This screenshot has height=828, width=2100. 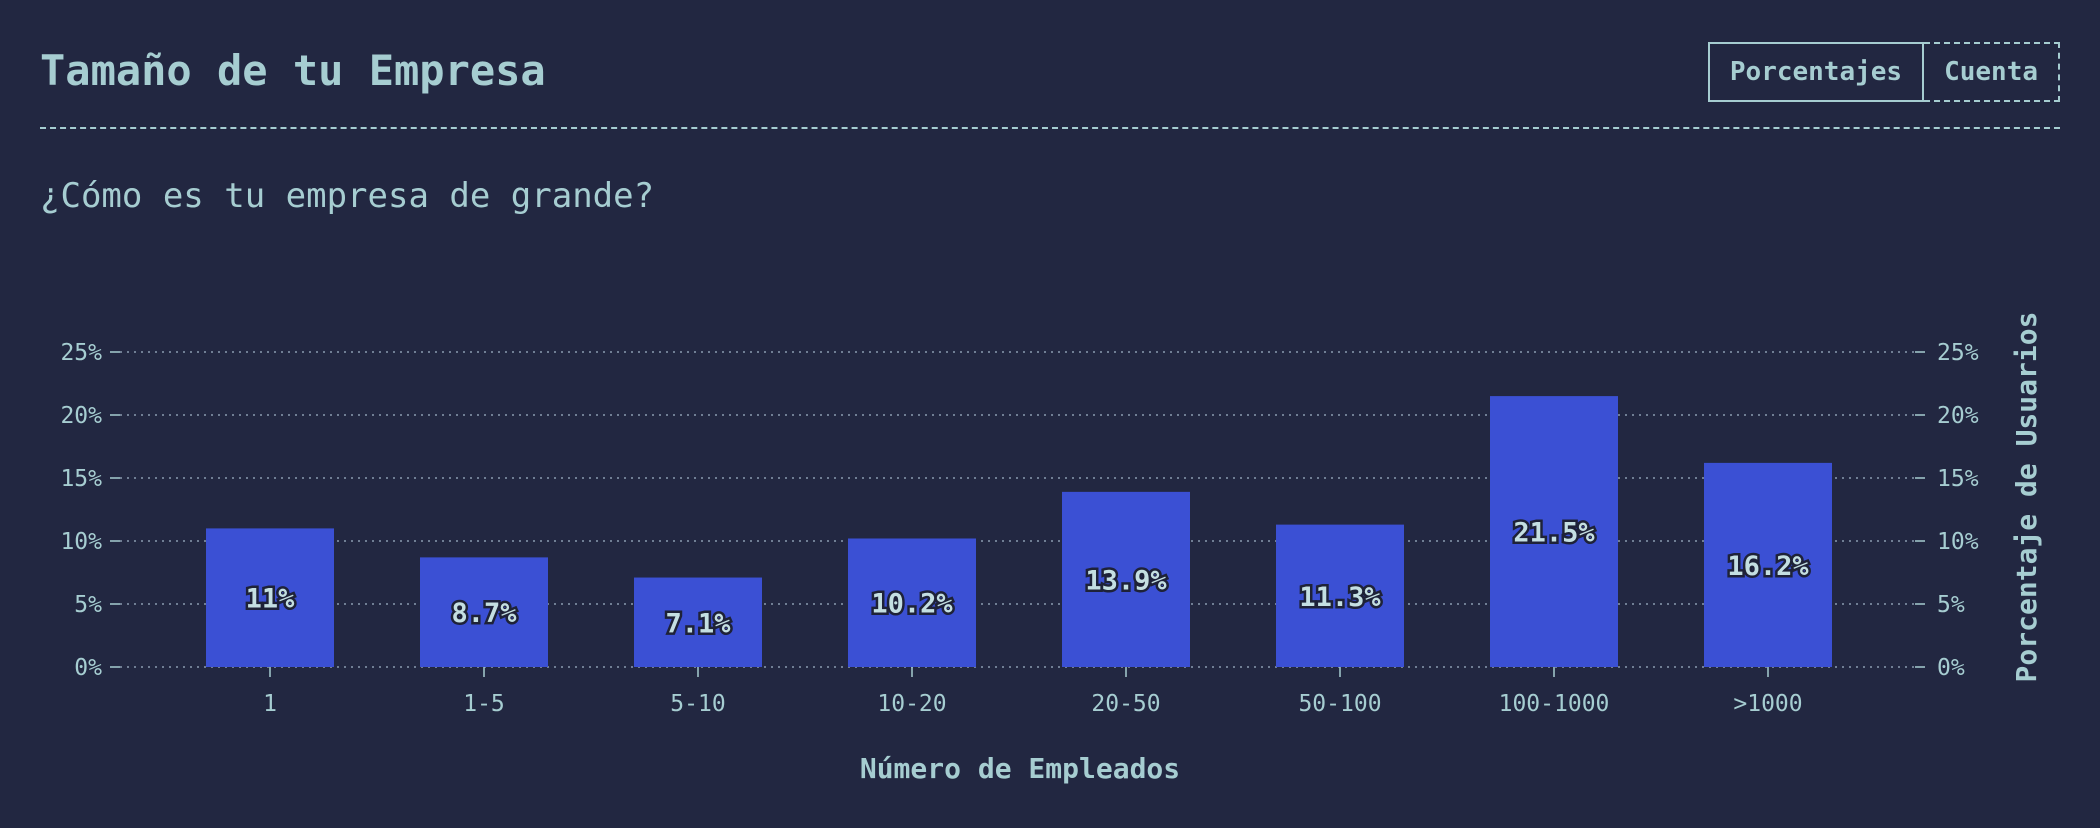 I want to click on y-tick-label-right: 25%, so click(x=1958, y=353).